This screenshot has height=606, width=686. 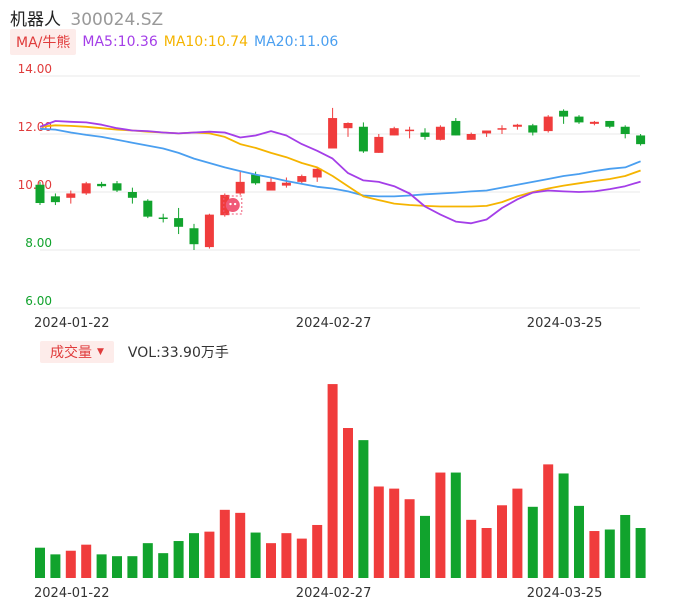 I want to click on volume-indicator-dropdown: 成交量 ▼, so click(x=77, y=352).